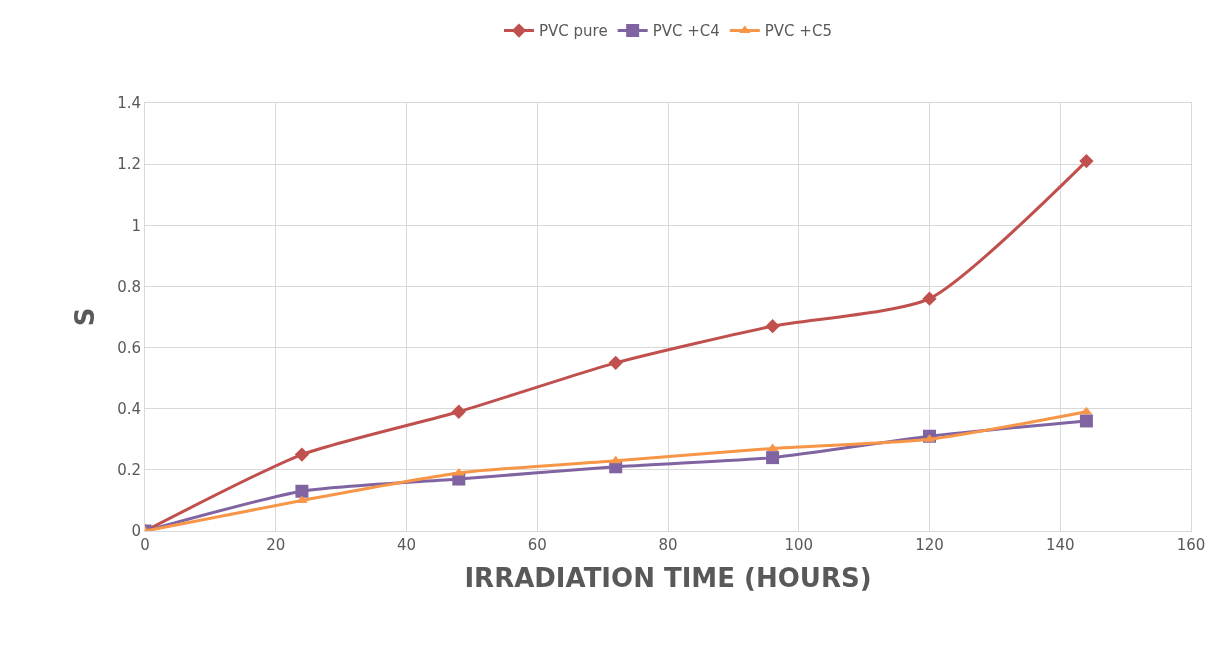 This screenshot has width=1223, height=654. Describe the element at coordinates (136, 531) in the screenshot. I see `y-tick-label: 0` at that location.